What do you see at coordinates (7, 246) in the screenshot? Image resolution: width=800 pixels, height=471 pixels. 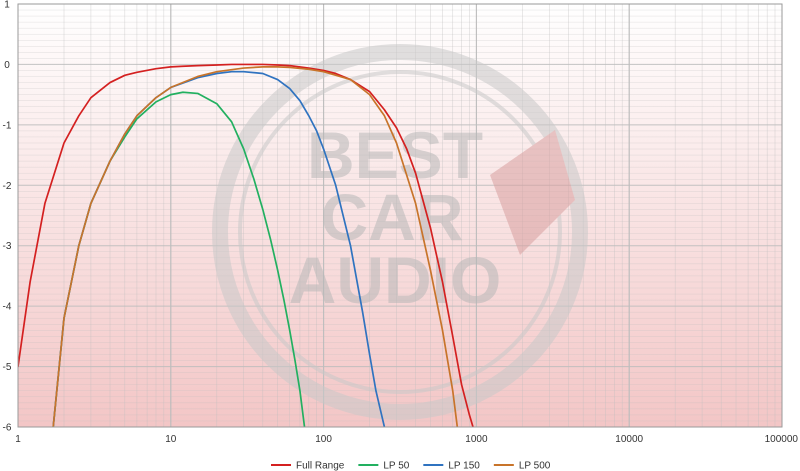 I see `y-tick-label: -3` at bounding box center [7, 246].